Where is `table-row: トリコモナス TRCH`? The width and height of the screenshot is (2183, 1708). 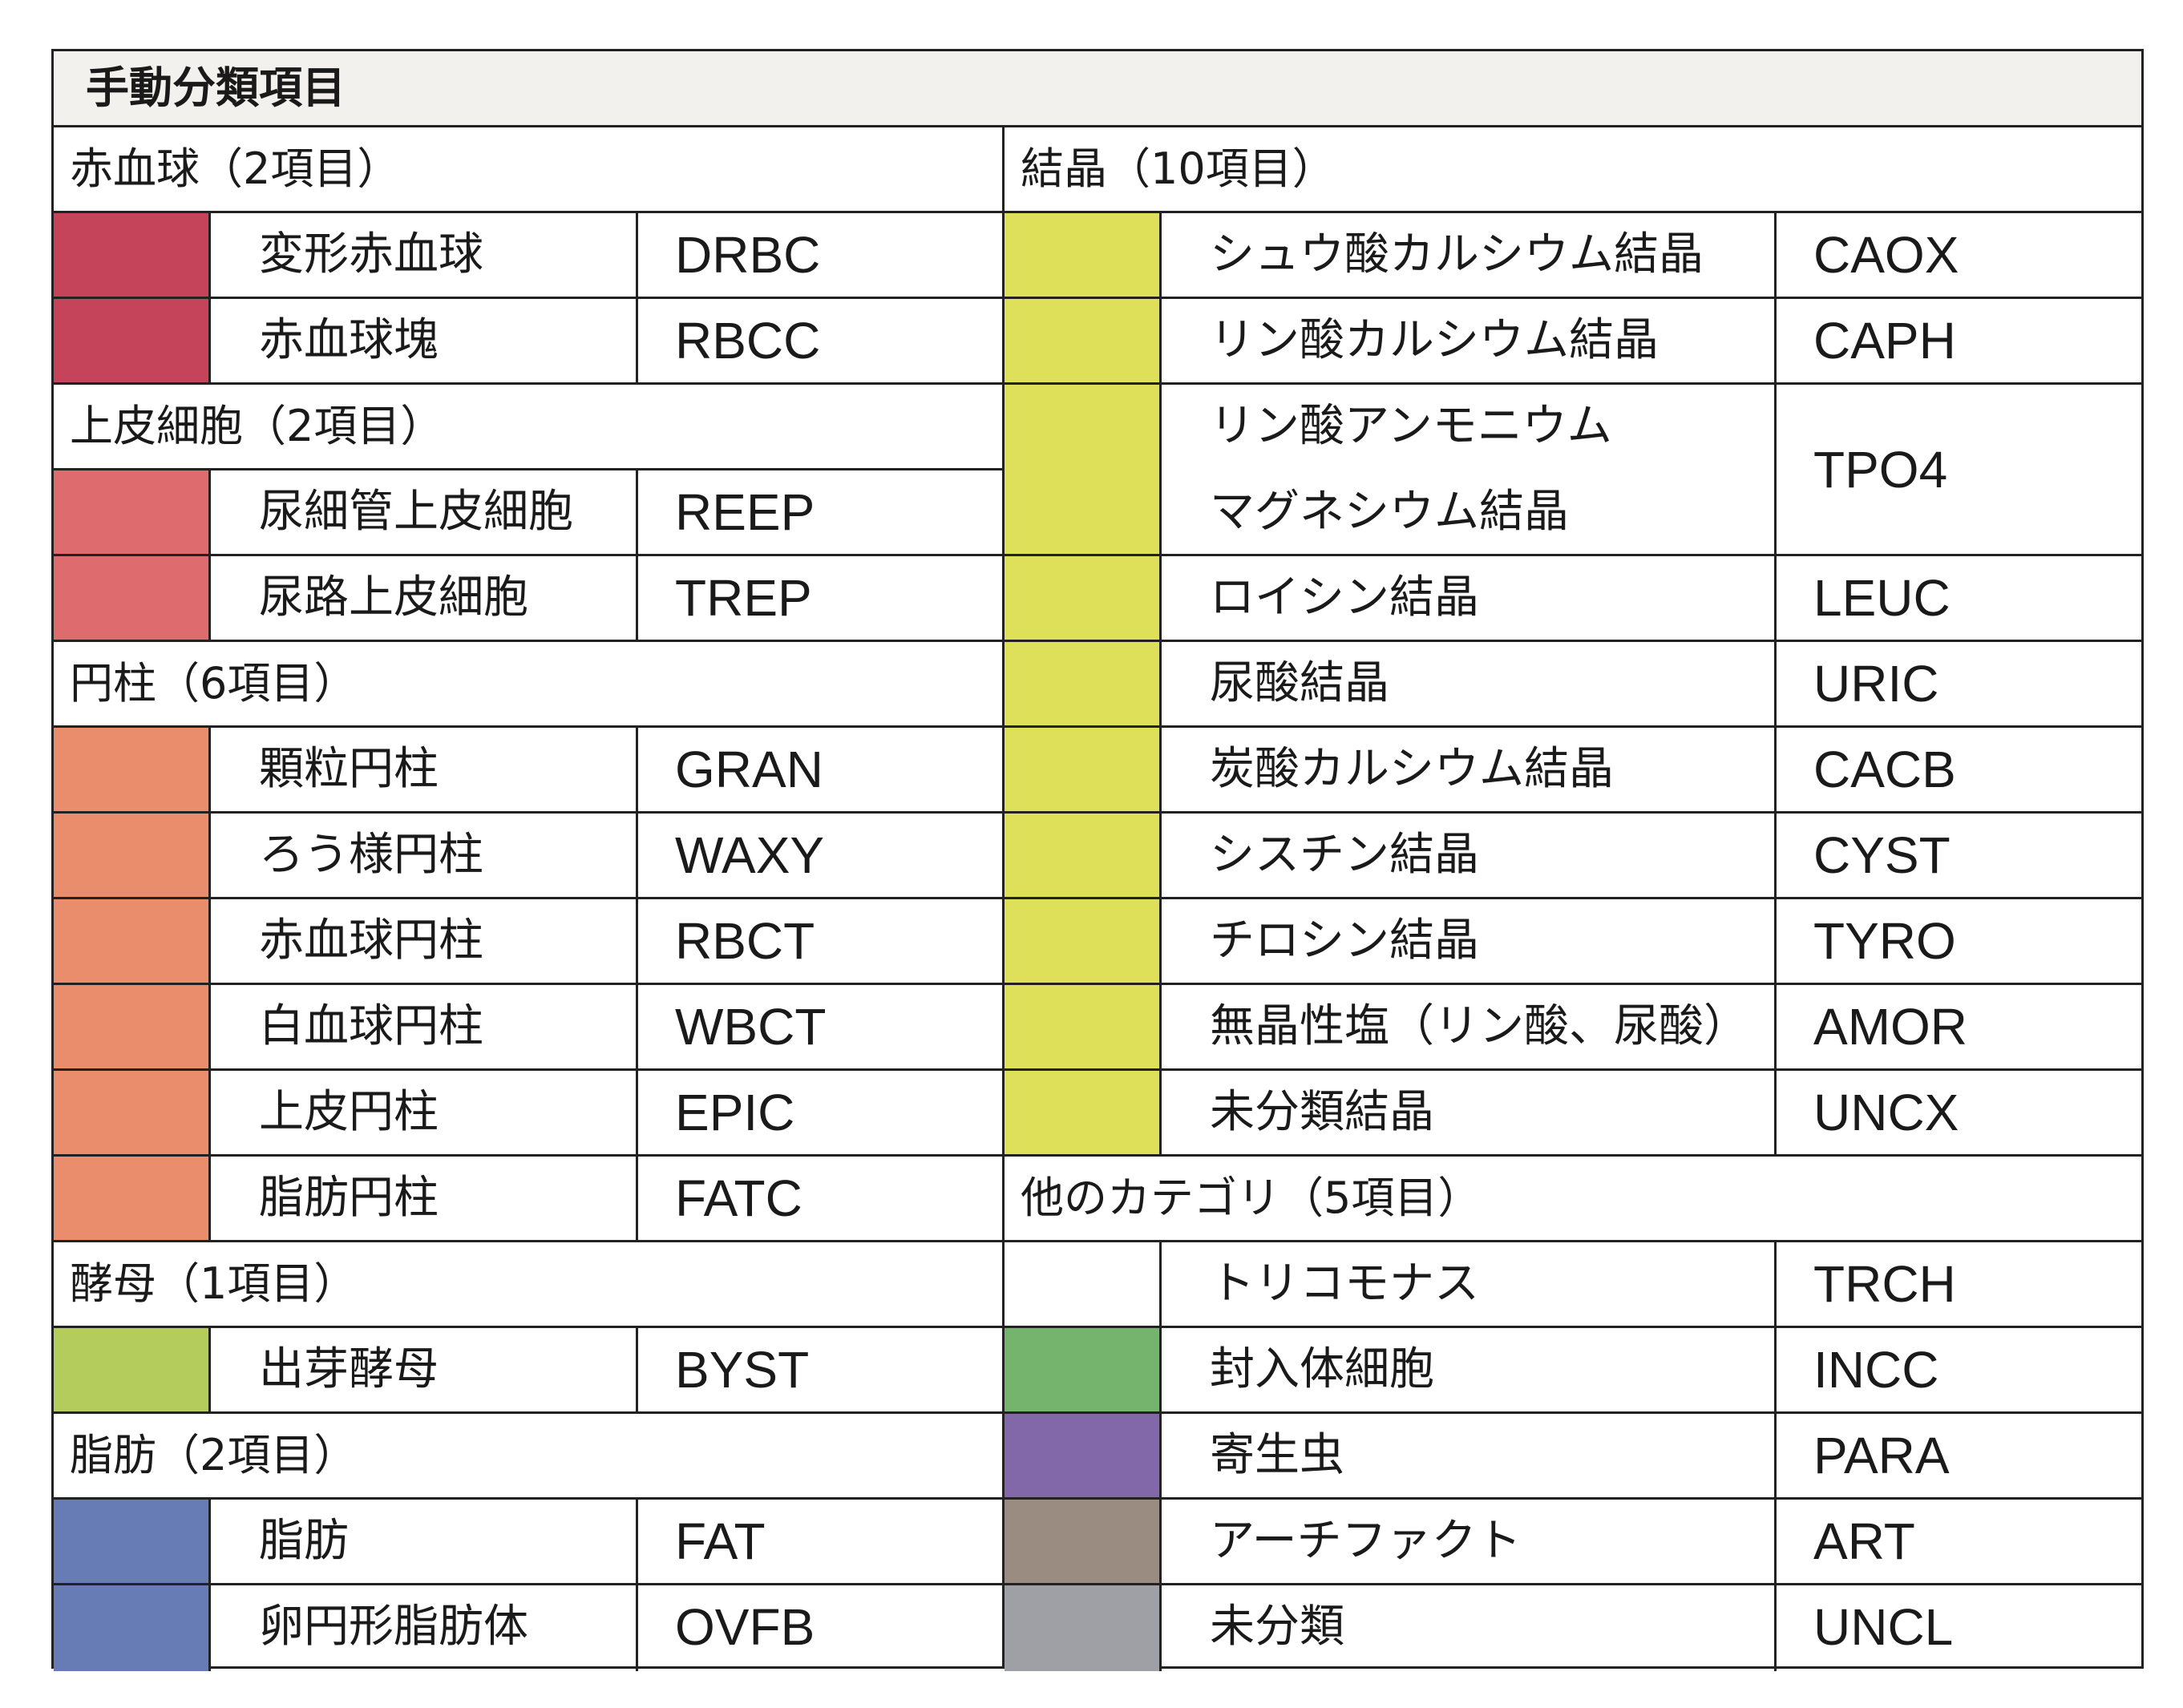
table-row: トリコモナス TRCH is located at coordinates (1573, 1285).